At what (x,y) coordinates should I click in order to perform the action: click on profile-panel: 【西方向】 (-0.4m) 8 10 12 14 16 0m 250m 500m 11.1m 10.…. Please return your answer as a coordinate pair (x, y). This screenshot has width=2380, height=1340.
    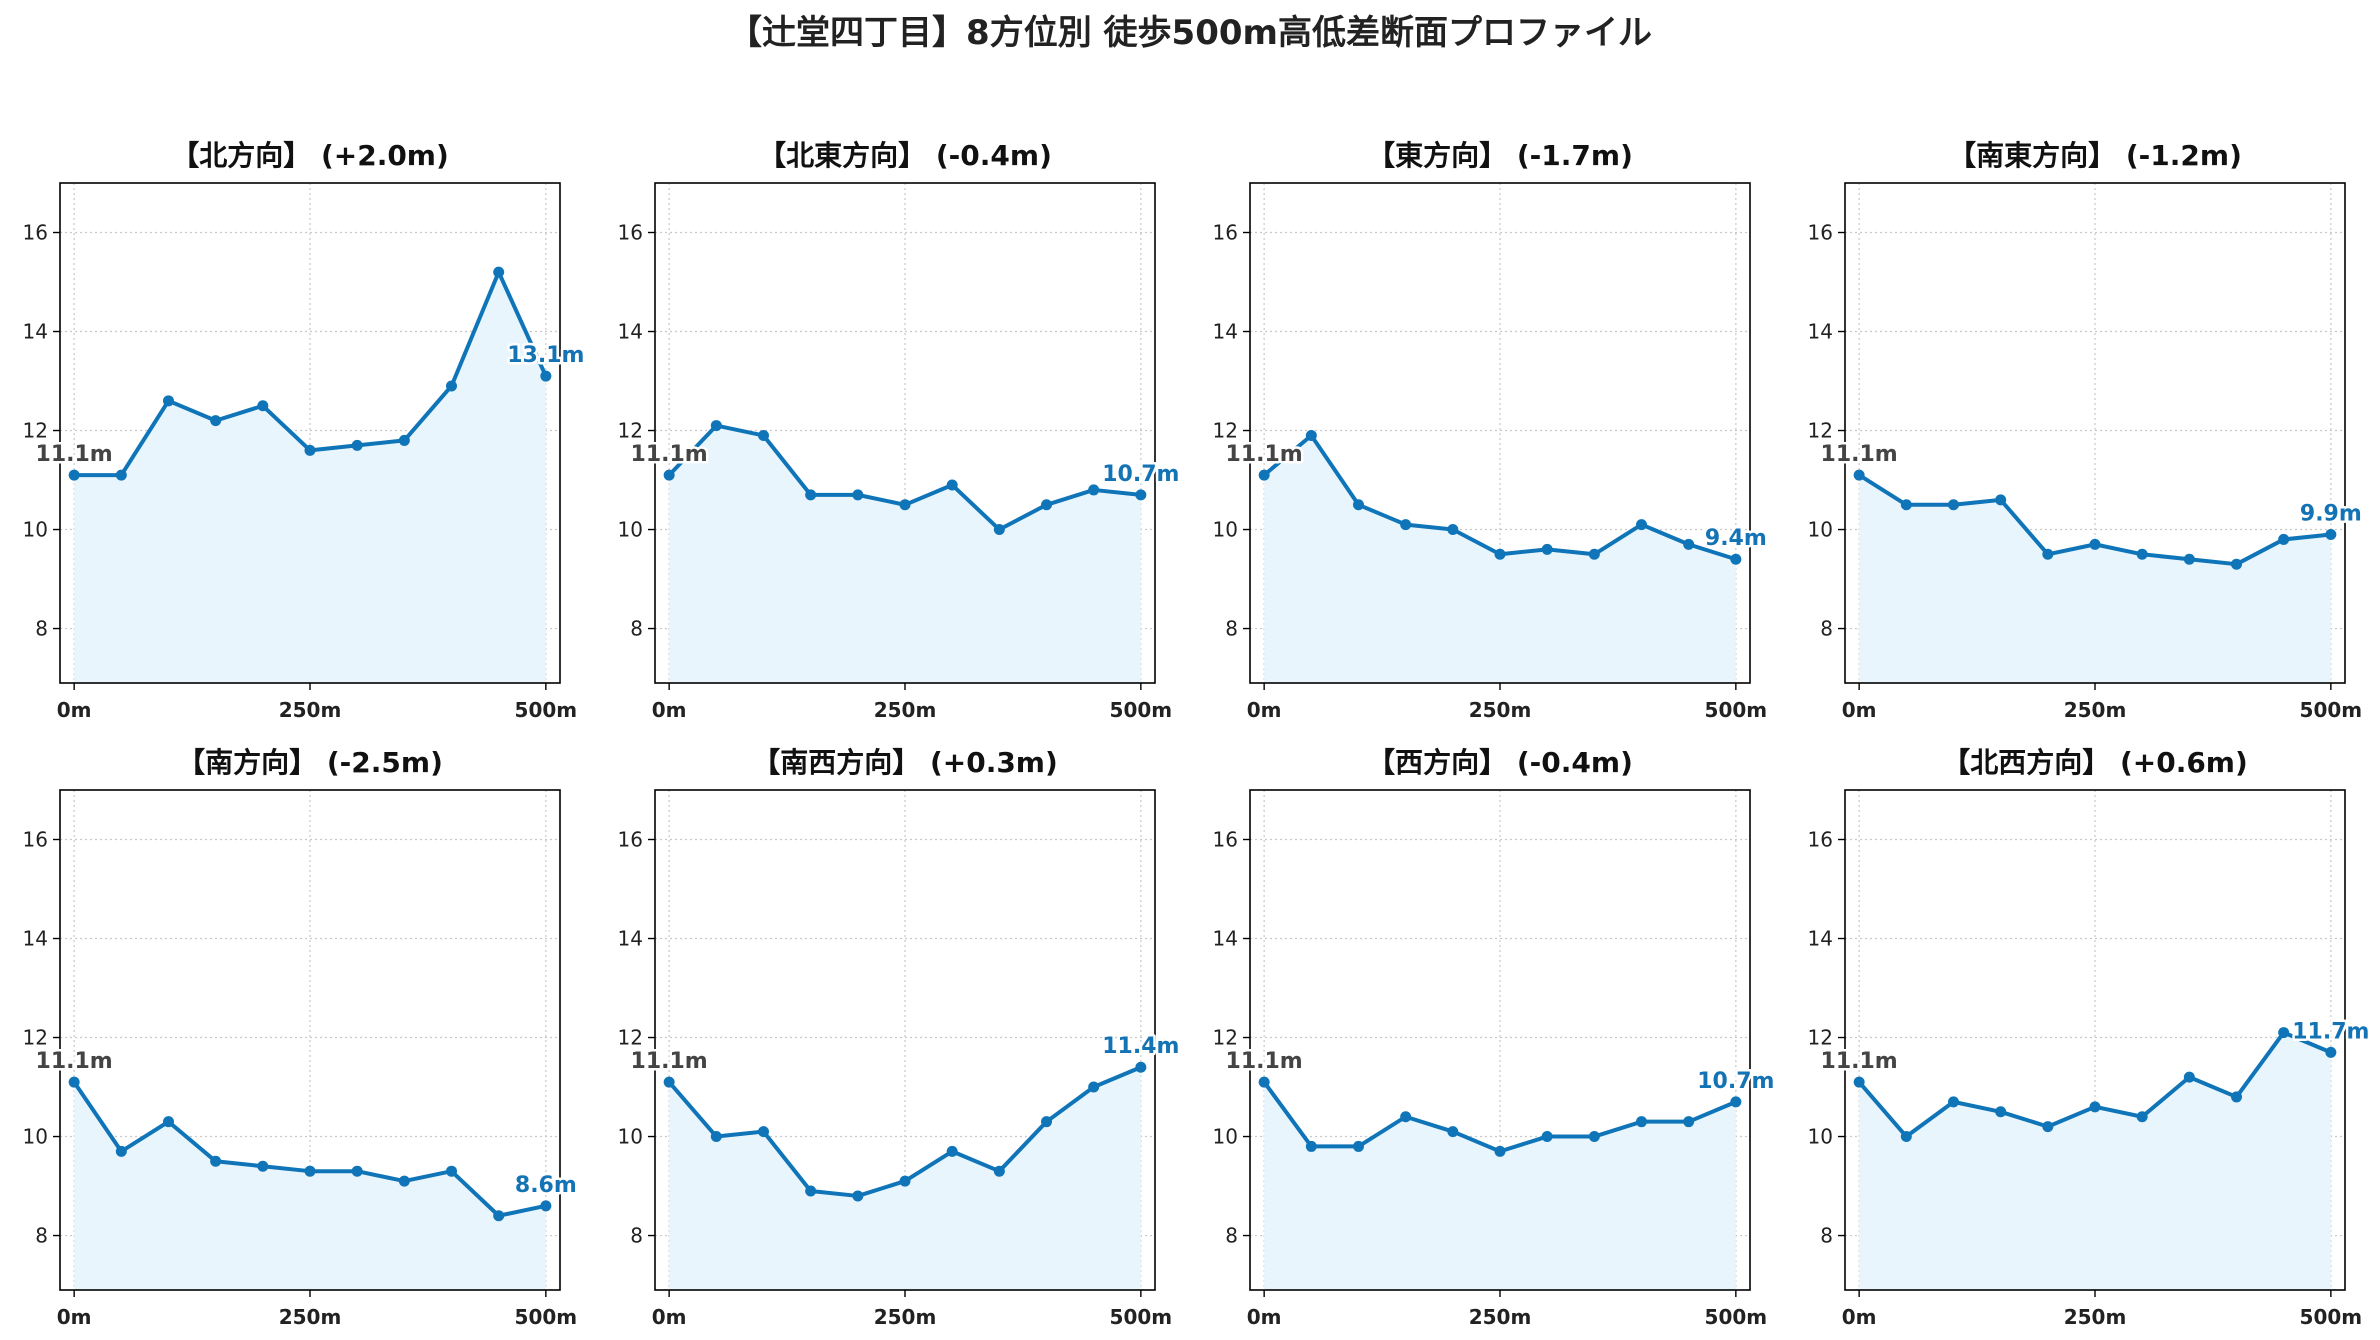
    Looking at the image, I should click on (1495, 1037).